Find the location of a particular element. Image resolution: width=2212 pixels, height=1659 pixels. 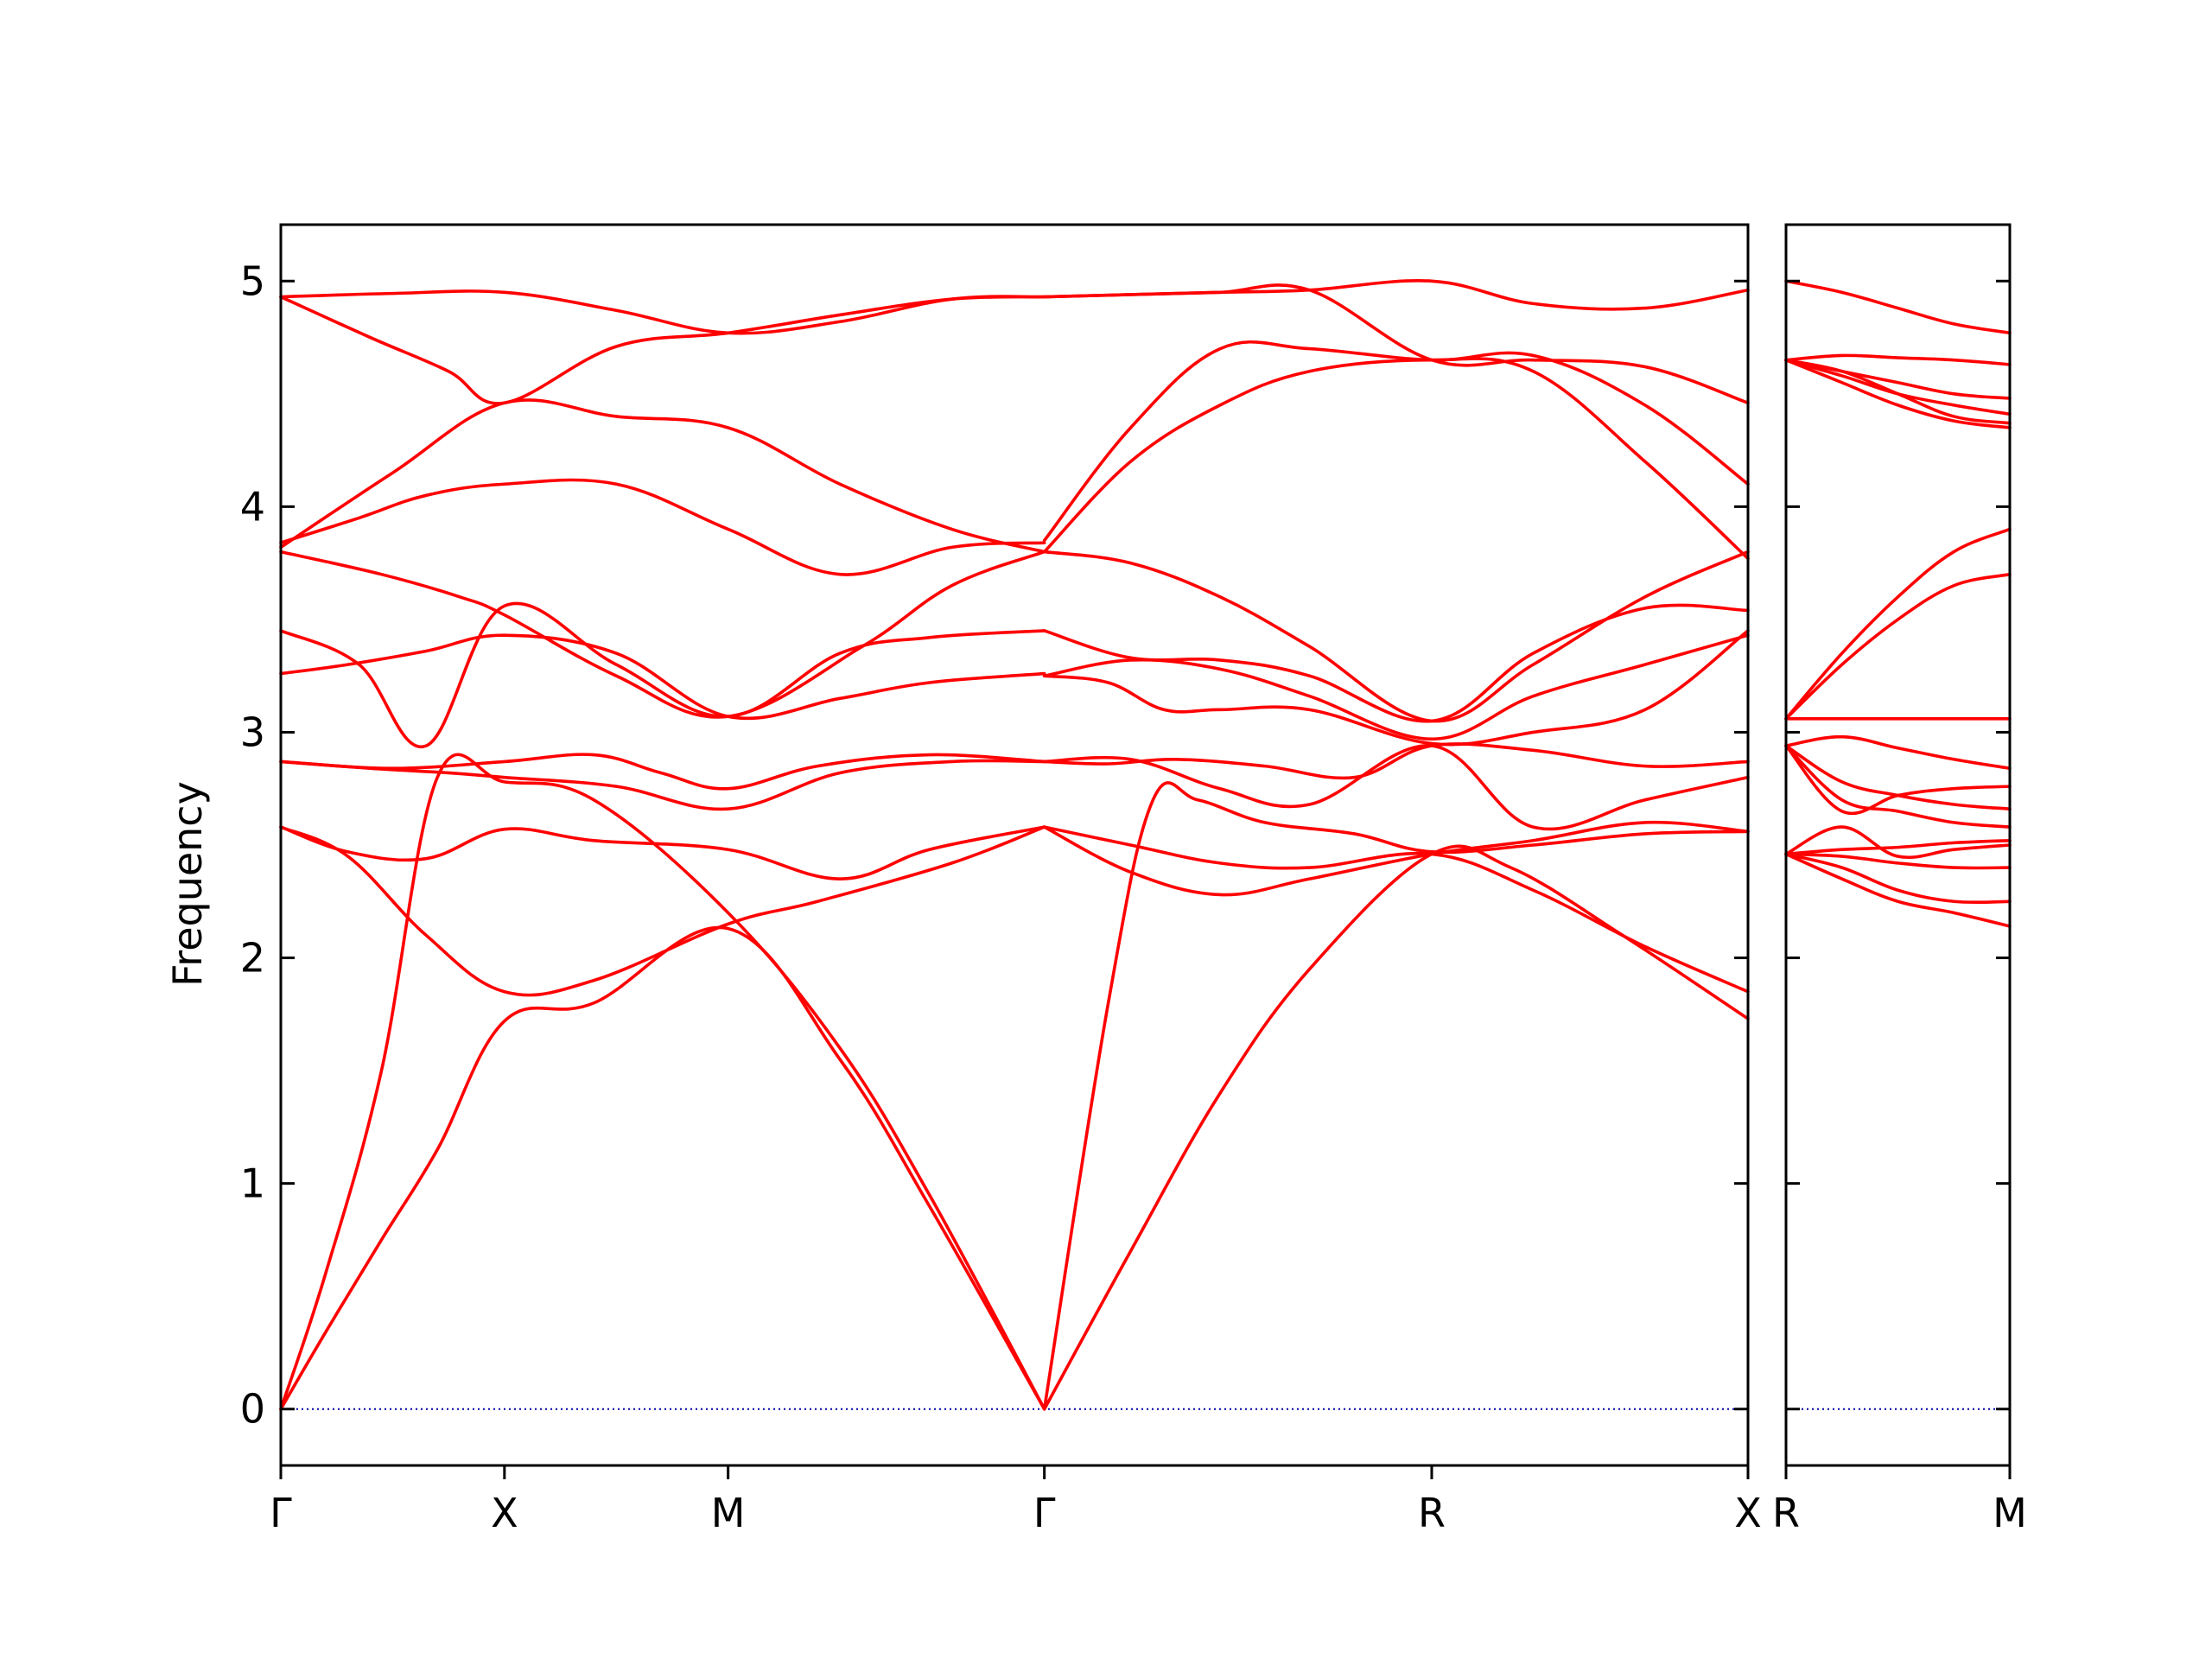

y-tick-label: 3 is located at coordinates (252, 732).